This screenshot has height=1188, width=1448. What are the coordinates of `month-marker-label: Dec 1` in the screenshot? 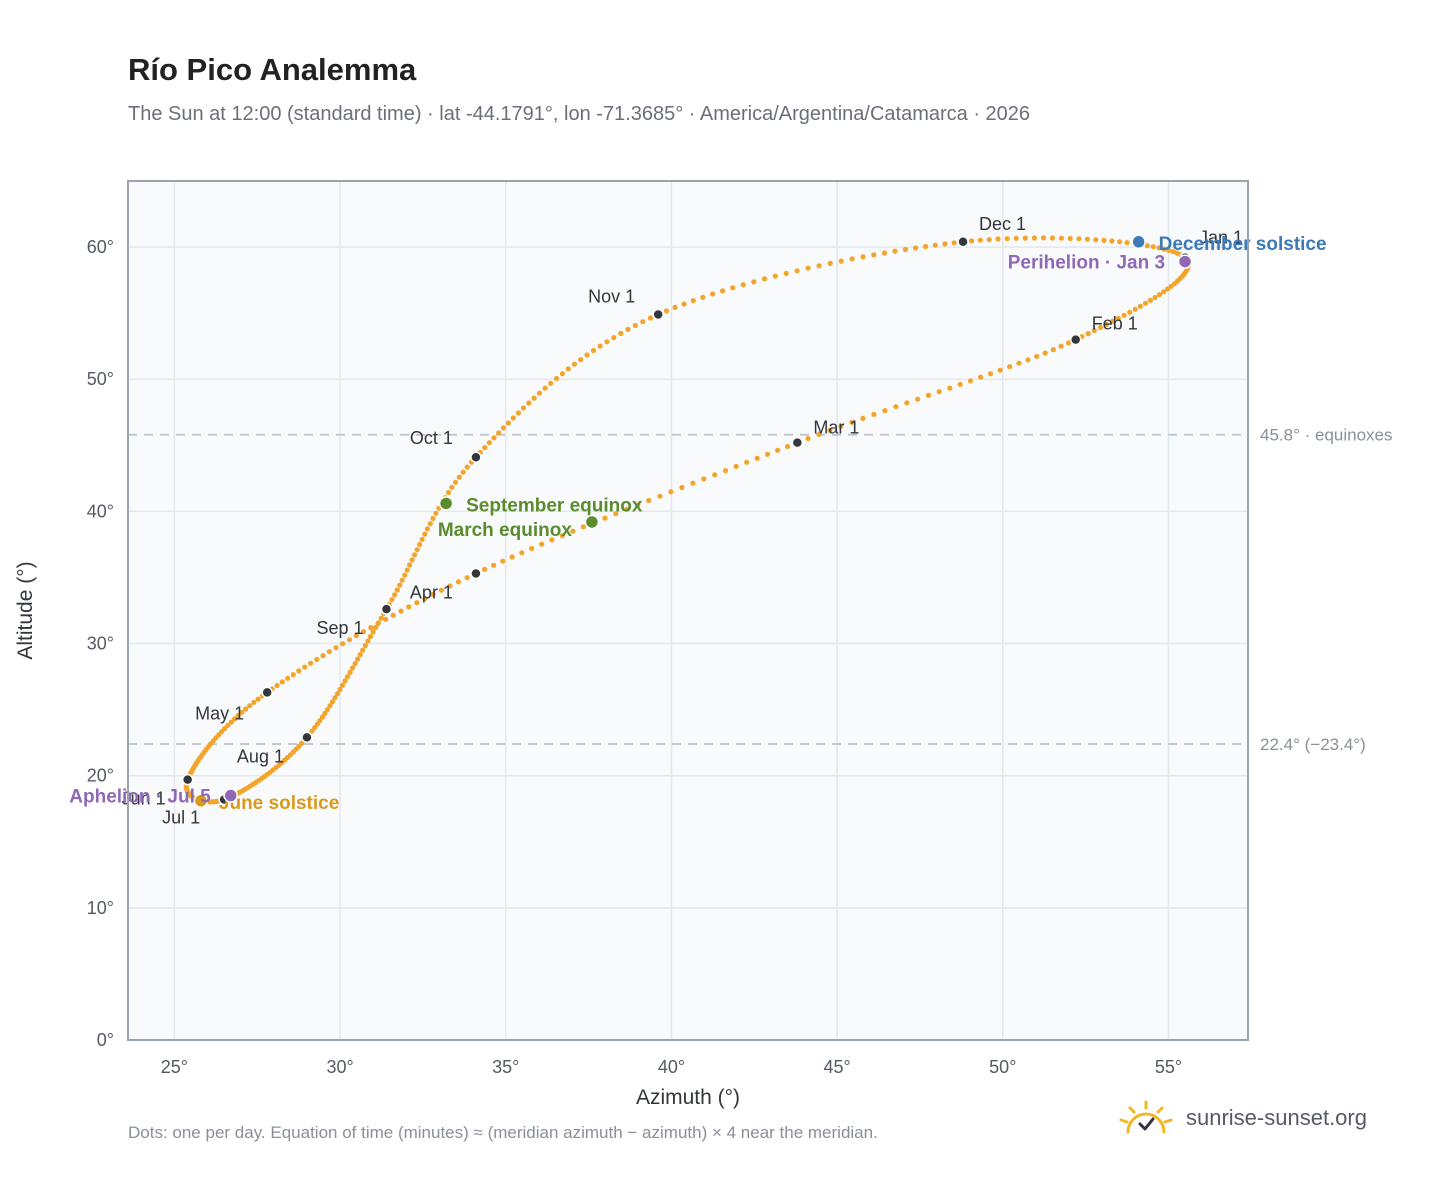 It's located at (1002, 224).